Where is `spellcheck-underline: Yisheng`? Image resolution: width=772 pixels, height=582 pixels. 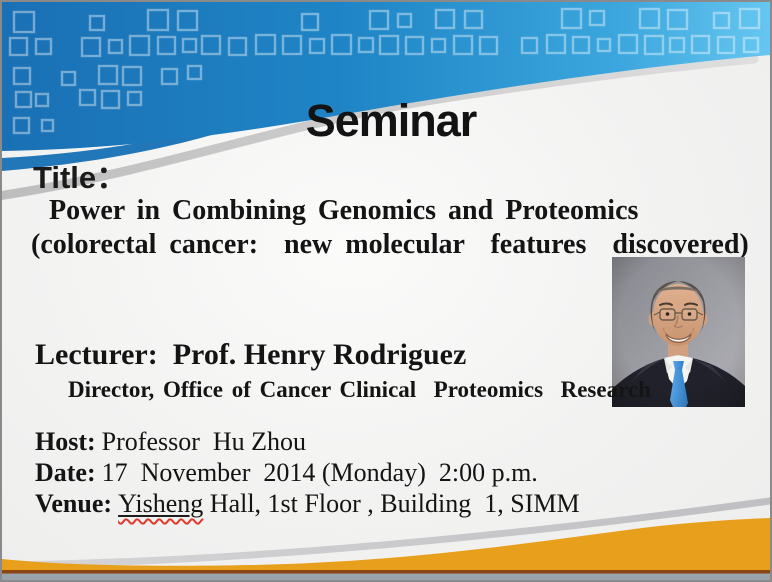
spellcheck-underline: Yisheng is located at coordinates (160, 503).